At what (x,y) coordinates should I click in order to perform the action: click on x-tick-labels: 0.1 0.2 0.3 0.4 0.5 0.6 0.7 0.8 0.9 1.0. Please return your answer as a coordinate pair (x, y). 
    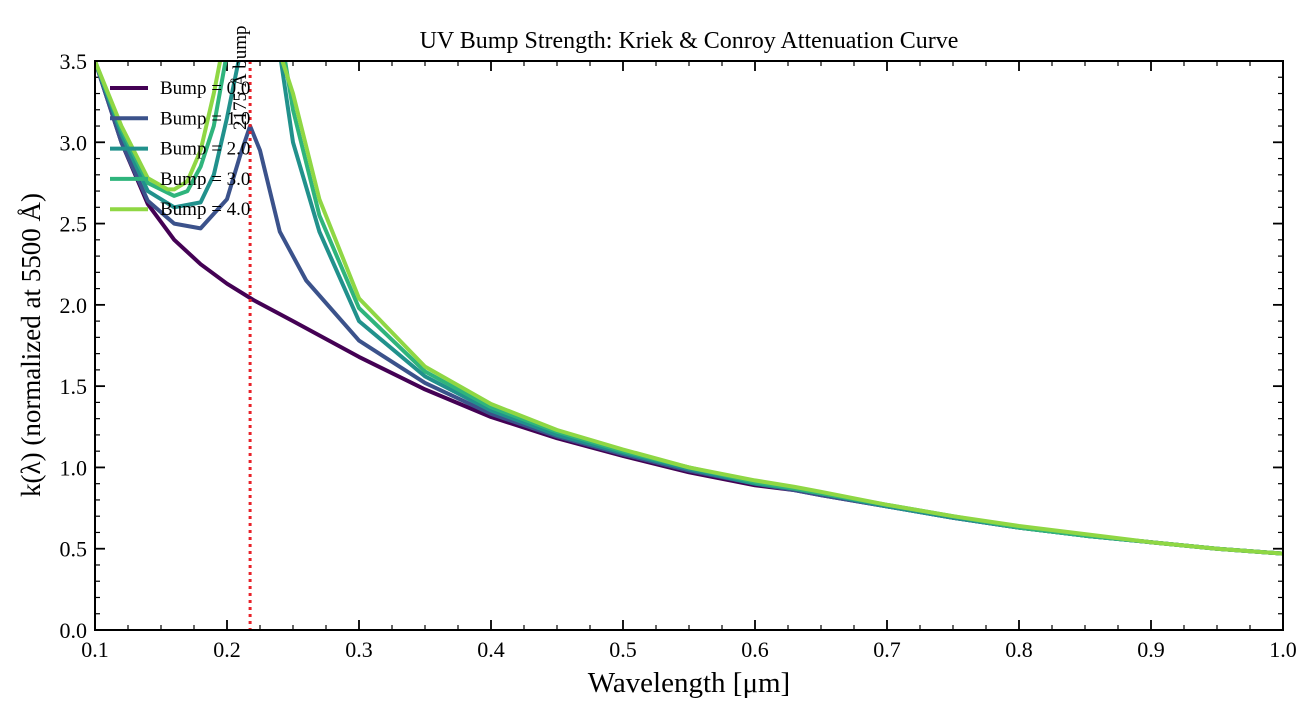
    Looking at the image, I should click on (689, 649).